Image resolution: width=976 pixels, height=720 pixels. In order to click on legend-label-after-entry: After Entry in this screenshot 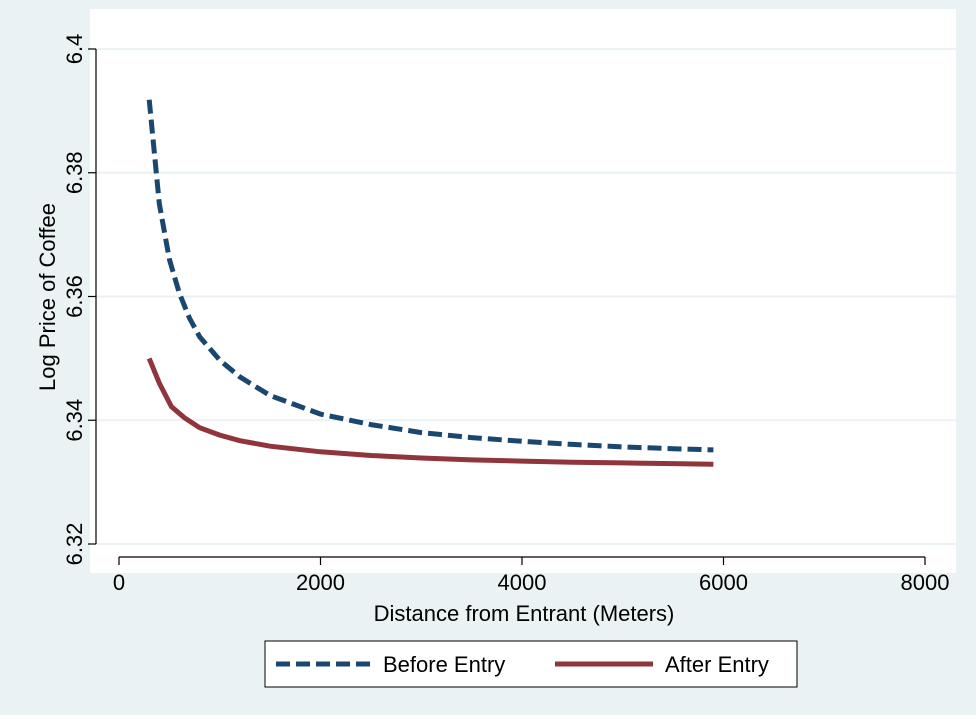, I will do `click(717, 664)`.